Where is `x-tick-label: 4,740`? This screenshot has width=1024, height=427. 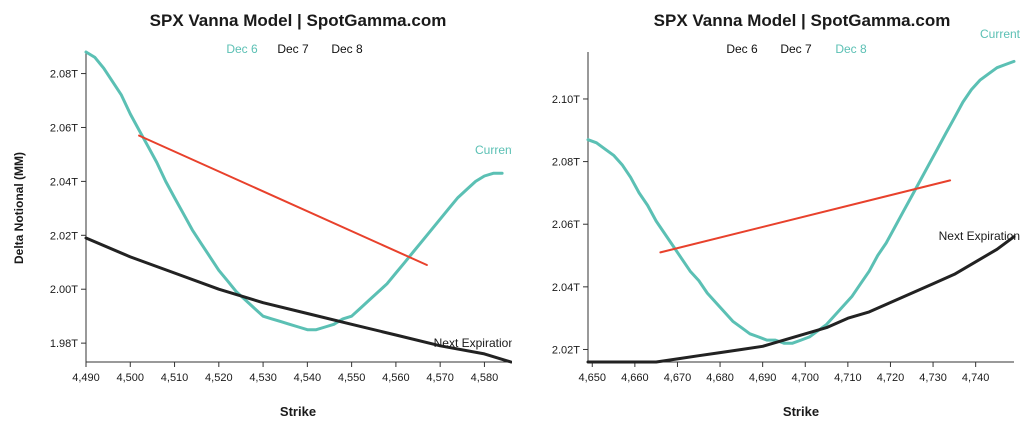 x-tick-label: 4,740 is located at coordinates (976, 378).